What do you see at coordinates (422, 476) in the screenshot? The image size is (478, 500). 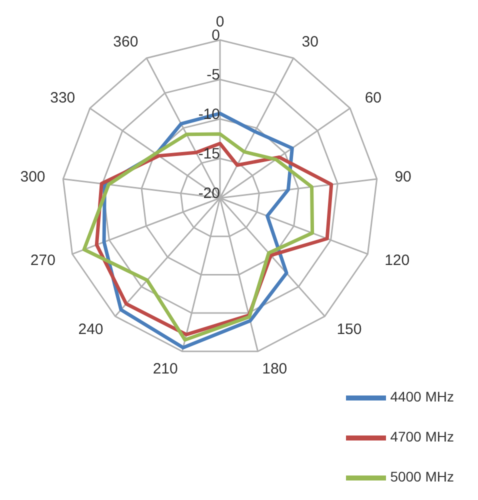 I see `legend-label: 5000 MHz` at bounding box center [422, 476].